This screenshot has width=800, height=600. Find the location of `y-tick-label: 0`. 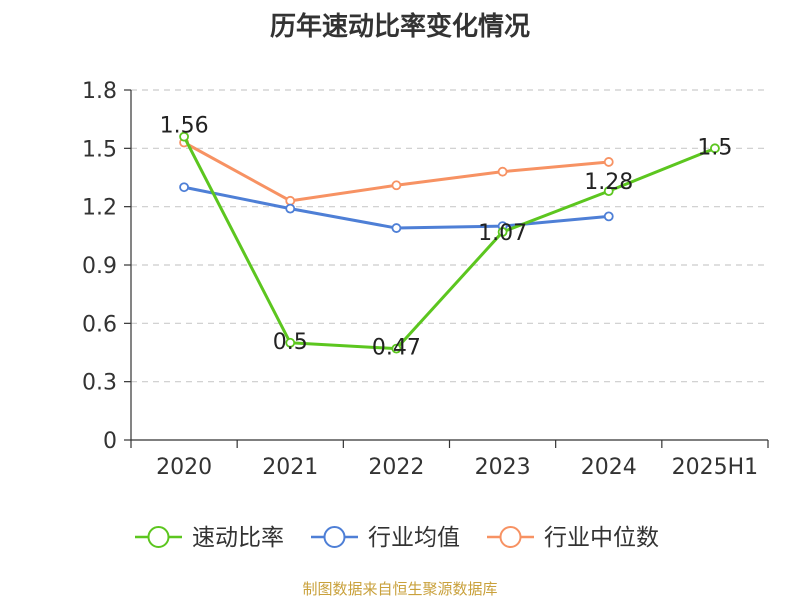

y-tick-label: 0 is located at coordinates (110, 441).